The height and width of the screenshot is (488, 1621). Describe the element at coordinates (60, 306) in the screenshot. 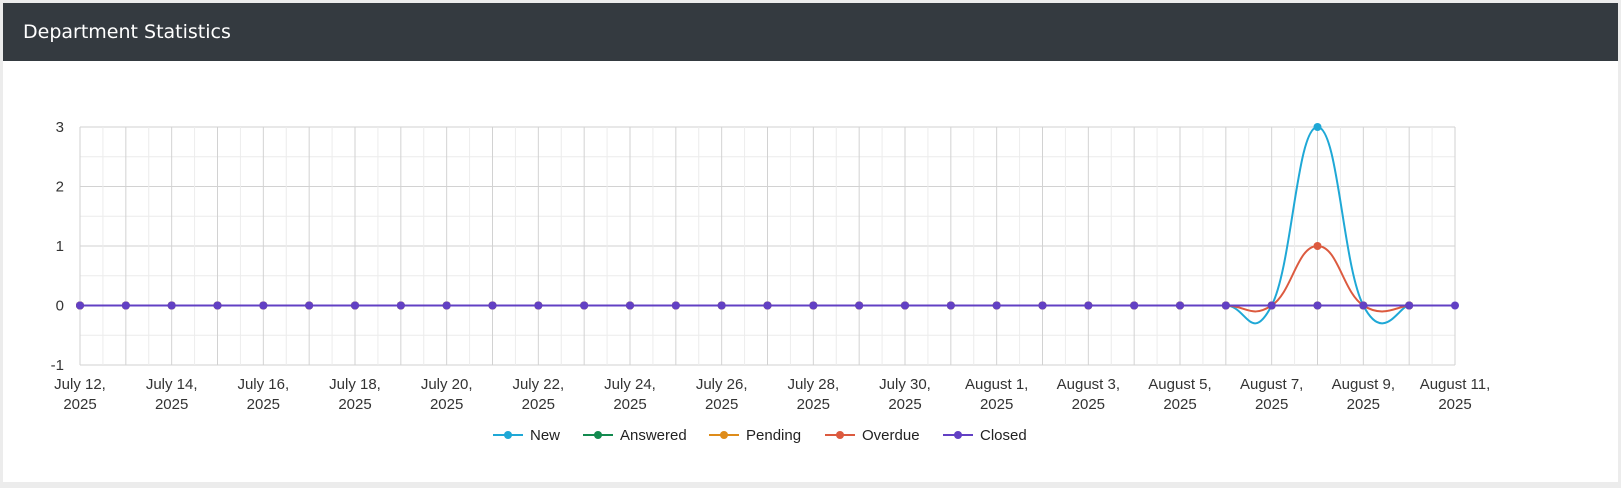

I see `y-tick-label: 0` at that location.